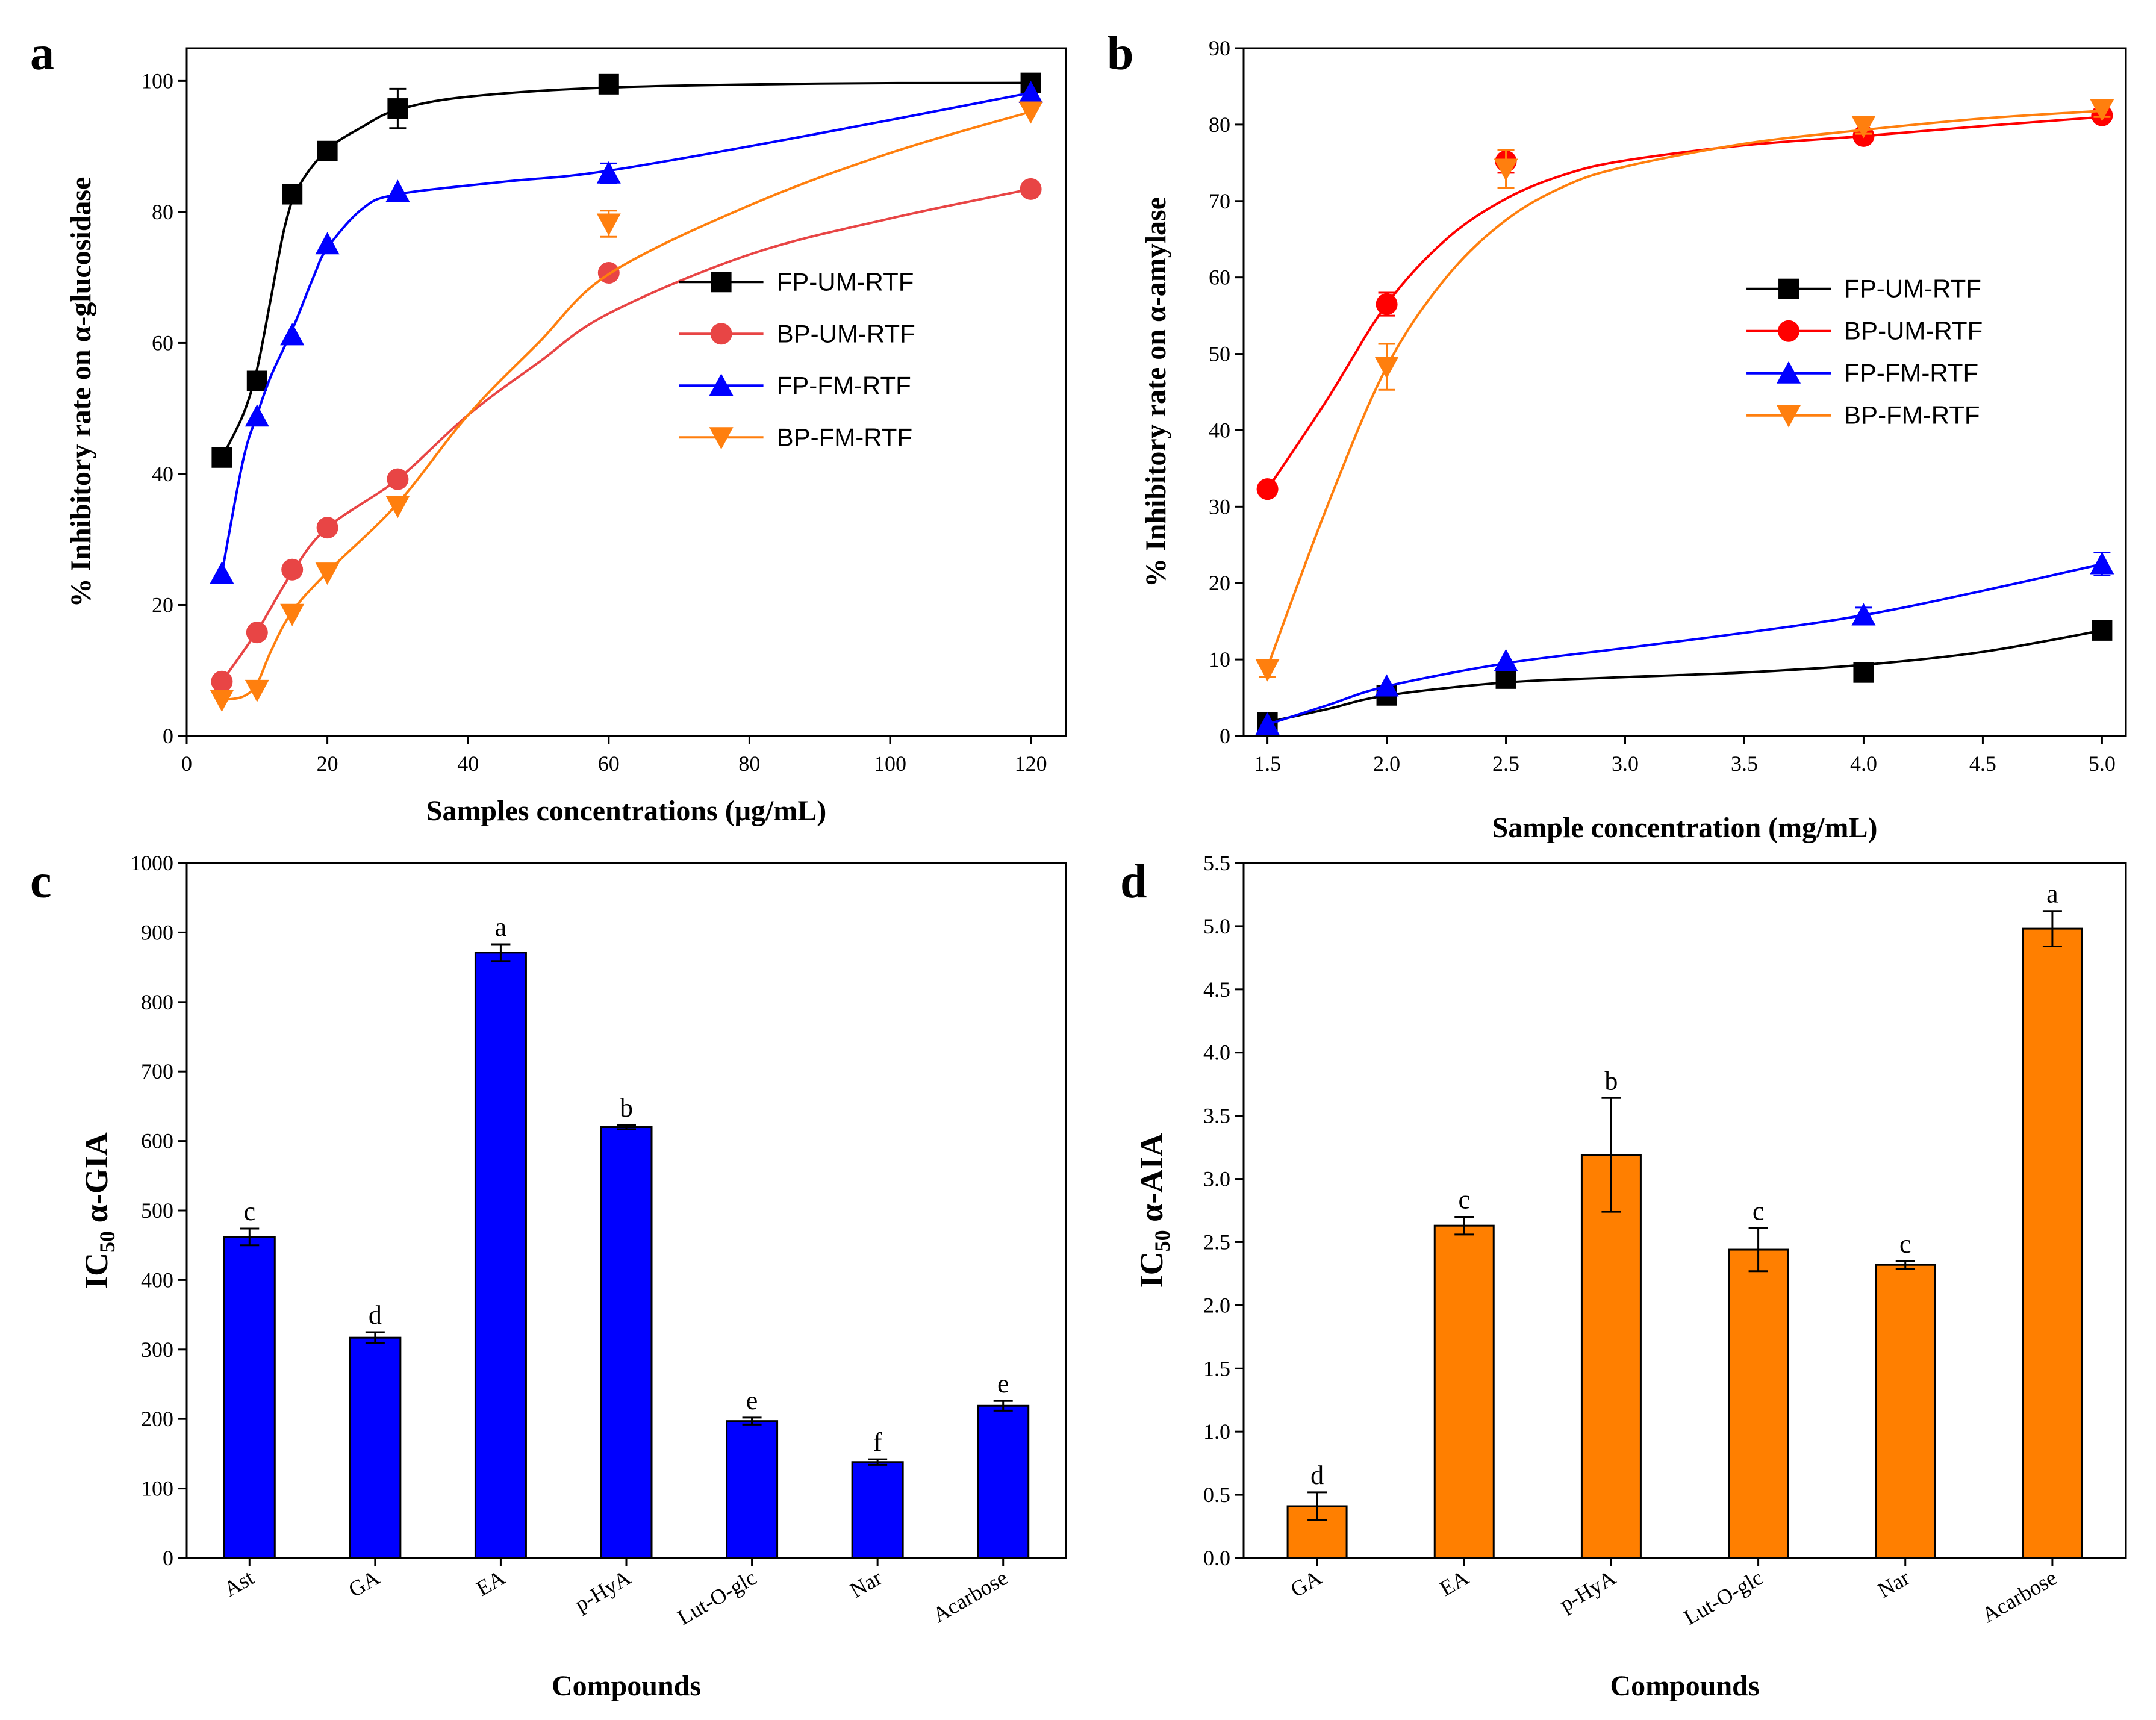 This screenshot has height=1720, width=2156. I want to click on panel-c-x-axis-title: Compounds, so click(626, 1686).